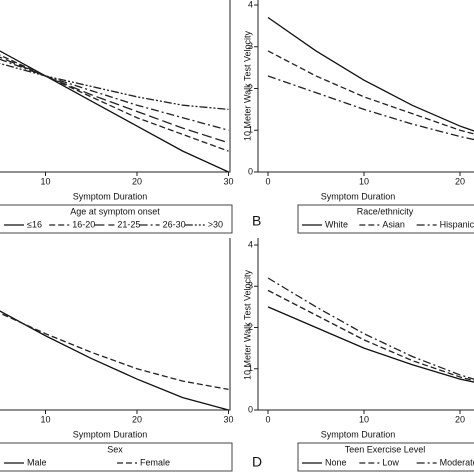  I want to click on legend-label: ≤16, so click(34, 224).